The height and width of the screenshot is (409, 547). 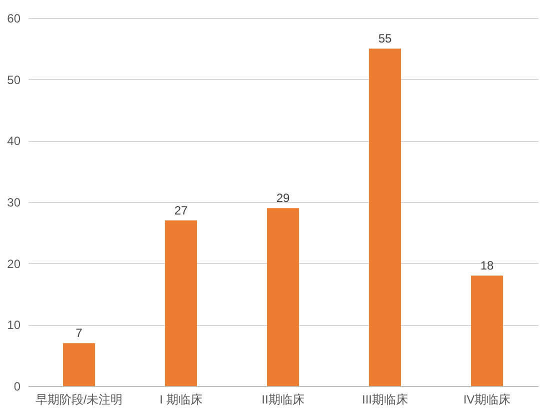 I want to click on data-label: 55, so click(x=385, y=39).